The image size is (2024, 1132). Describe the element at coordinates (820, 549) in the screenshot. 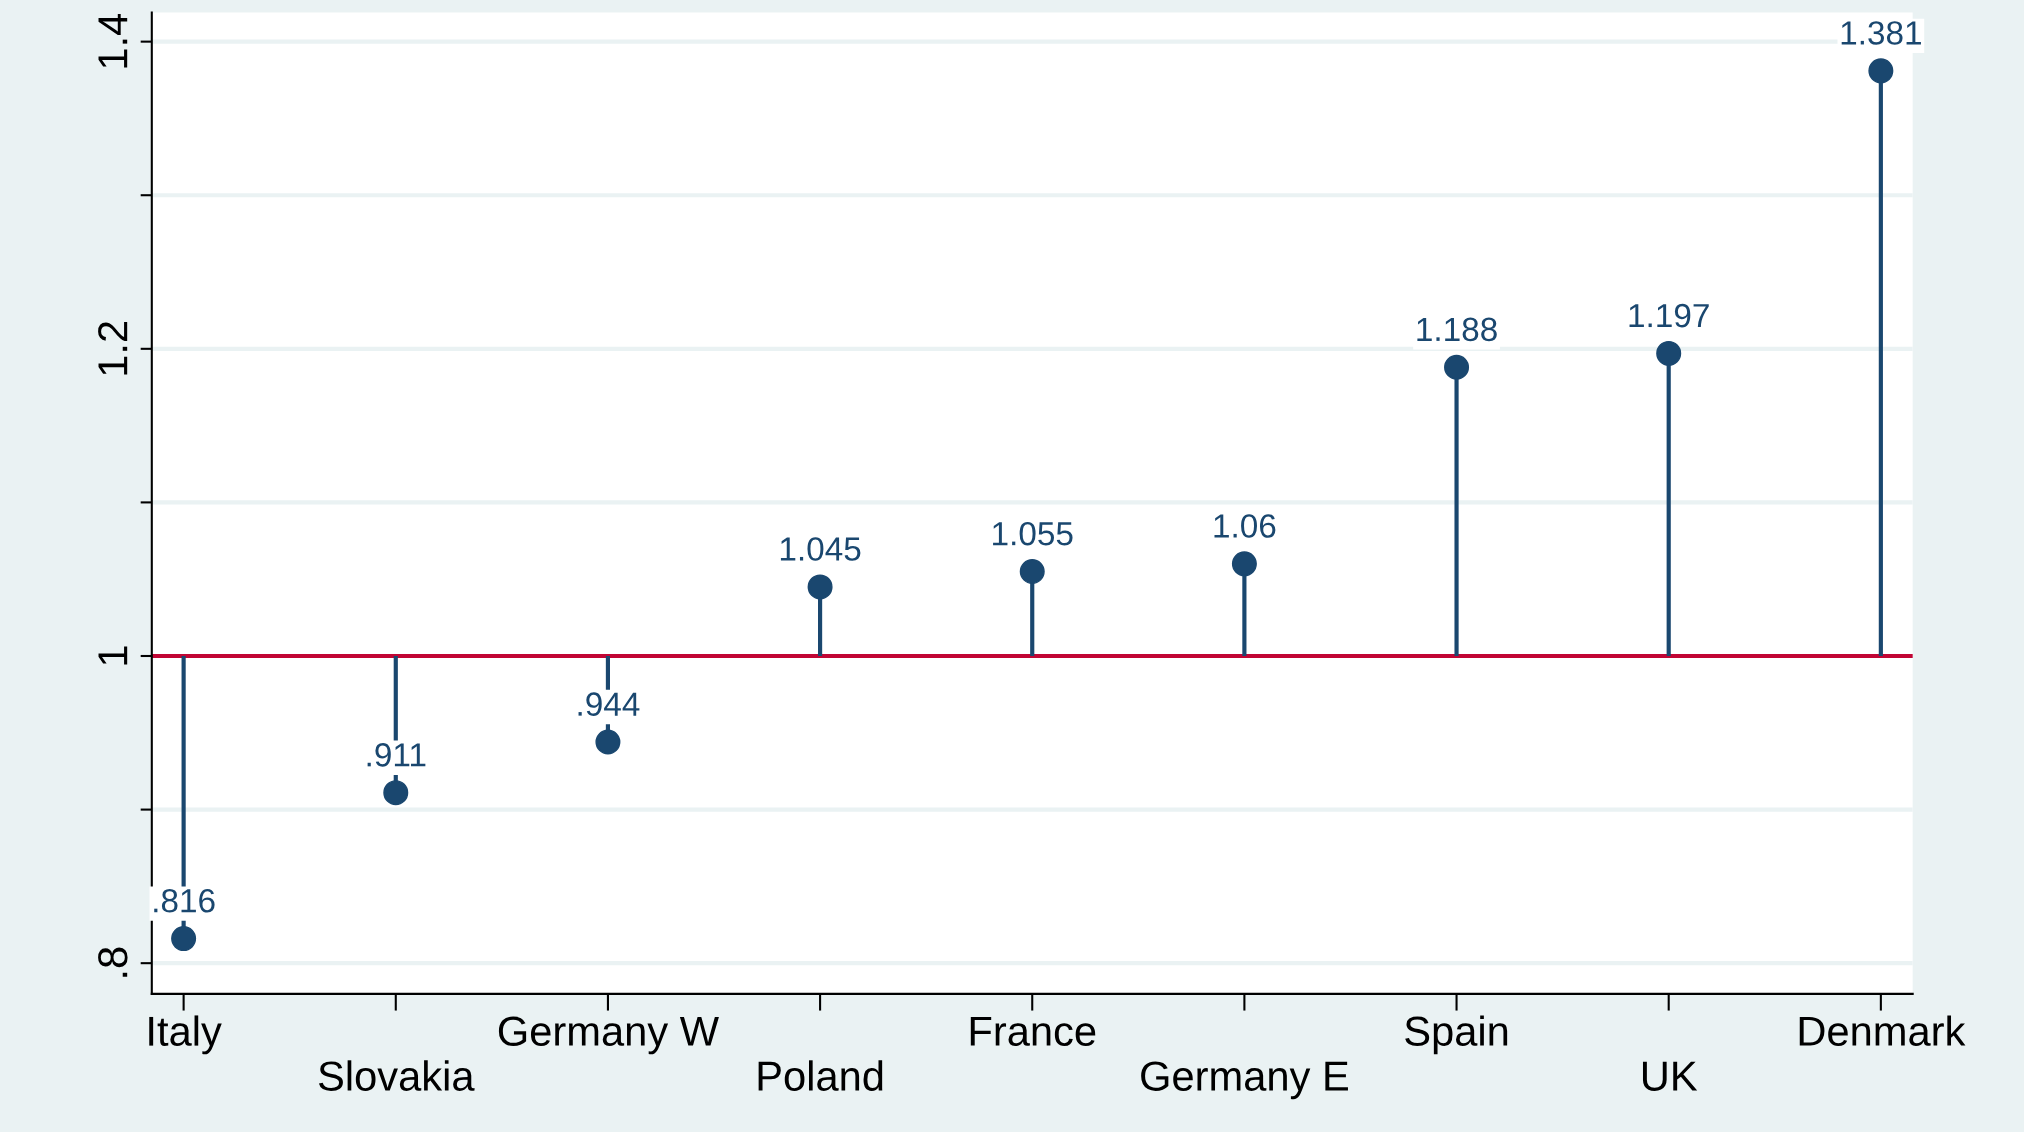

I see `data-label: 1.045` at that location.